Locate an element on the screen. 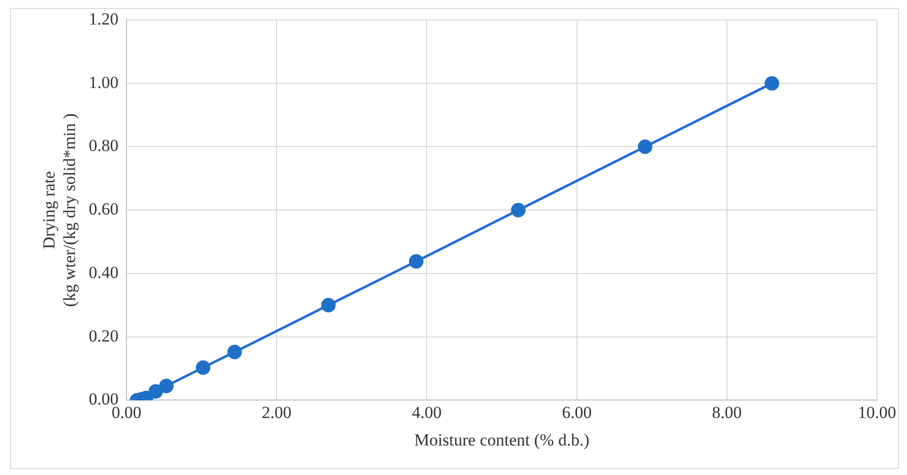 This screenshot has height=475, width=907. y-tick-label: 0.80 is located at coordinates (103, 146).